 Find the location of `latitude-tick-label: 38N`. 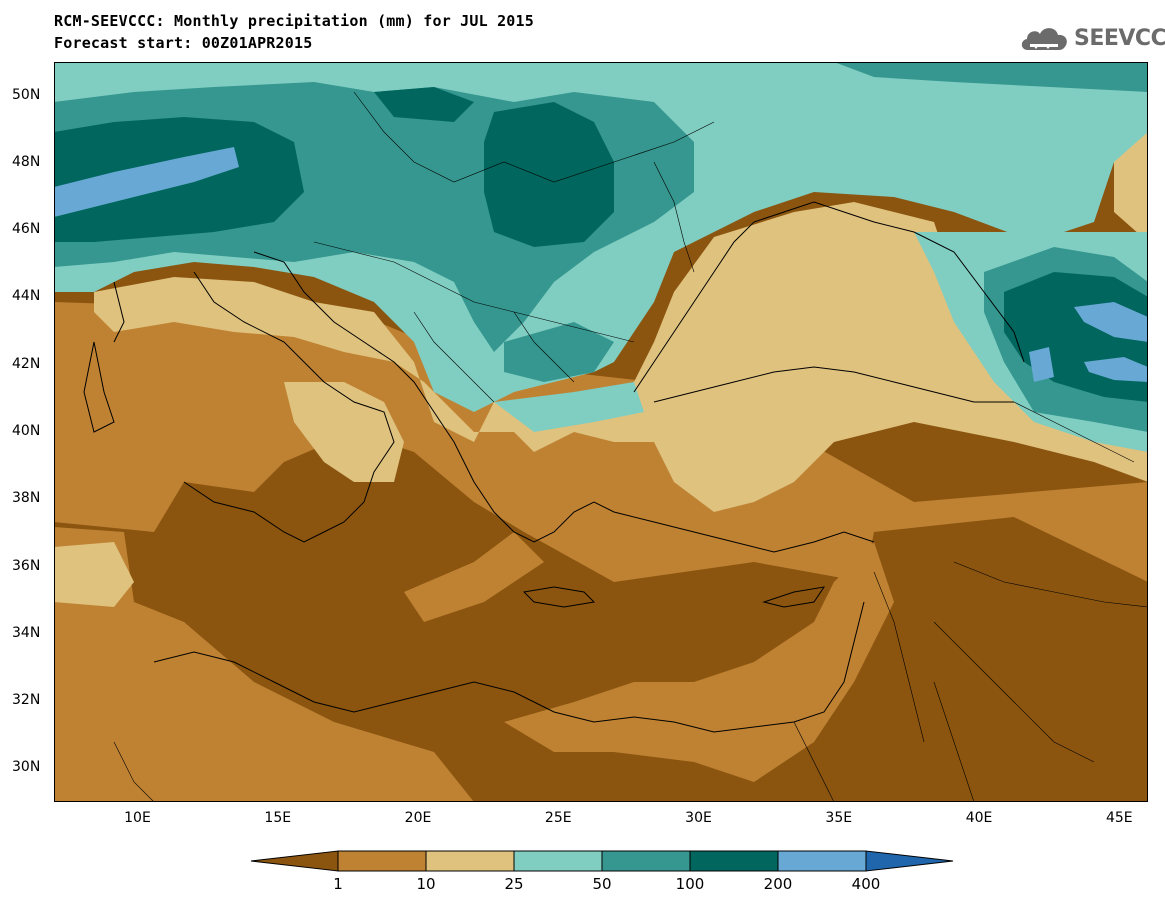

latitude-tick-label: 38N is located at coordinates (26, 498).